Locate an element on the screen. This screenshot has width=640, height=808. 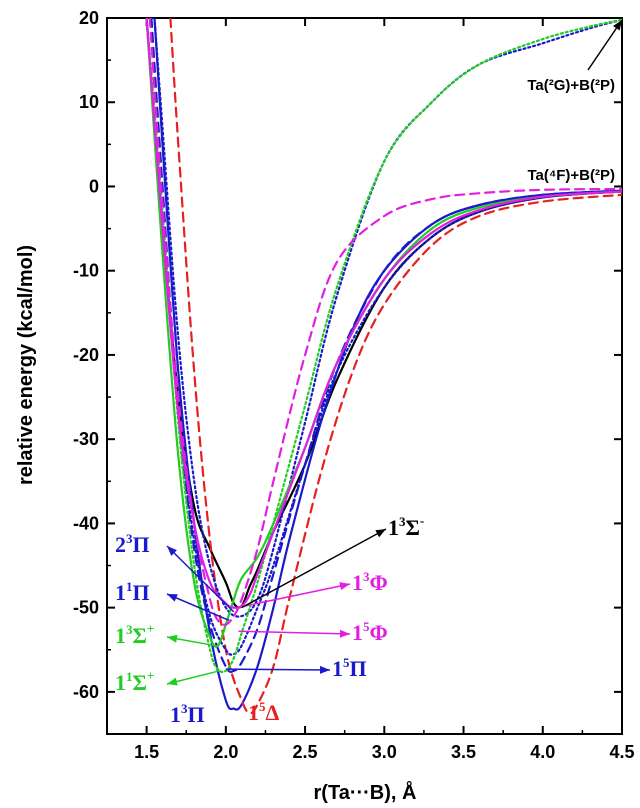
state-label-3-arrow-head is located at coordinates (172, 681).